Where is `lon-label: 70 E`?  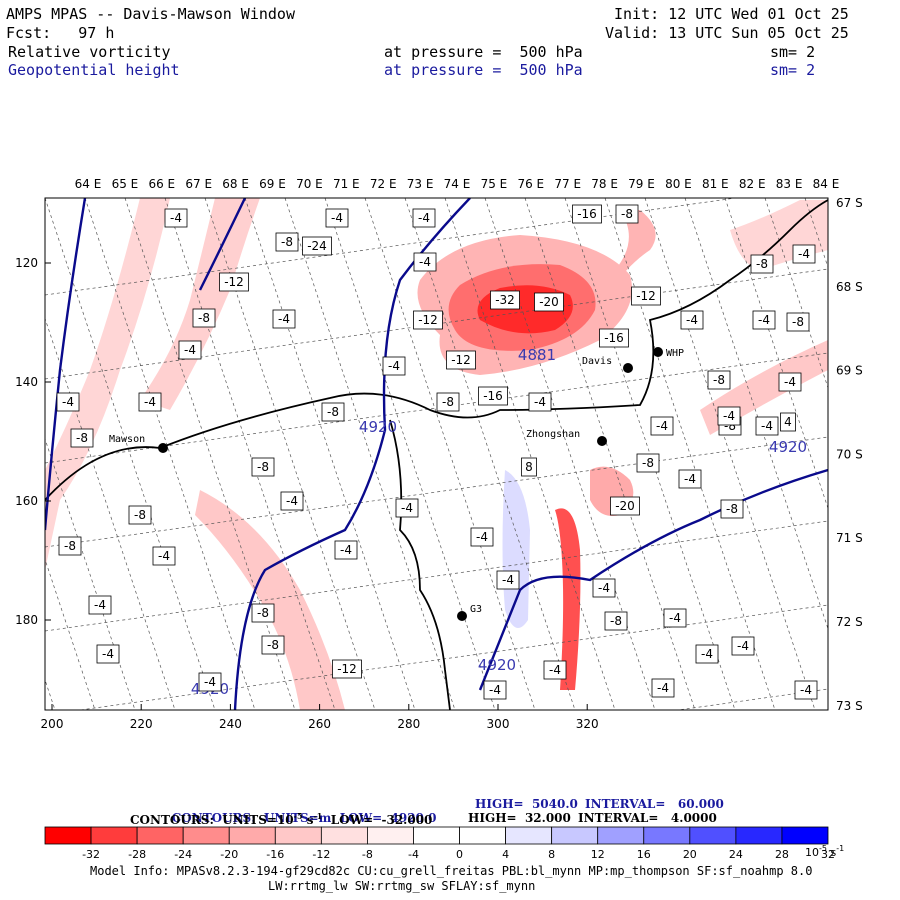 lon-label: 70 E is located at coordinates (309, 184).